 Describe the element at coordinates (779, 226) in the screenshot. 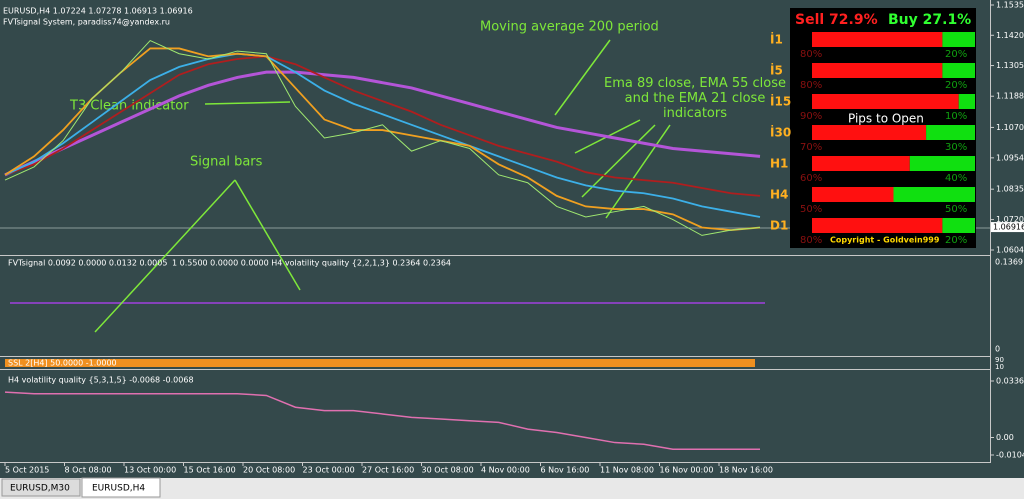

I see `row-label: D1` at that location.